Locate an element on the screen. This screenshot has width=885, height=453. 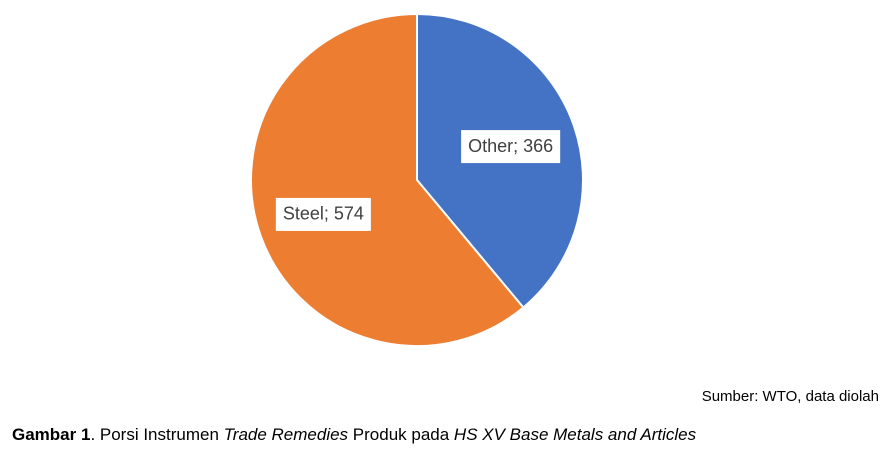
data-label: Steel; 574 is located at coordinates (323, 214).